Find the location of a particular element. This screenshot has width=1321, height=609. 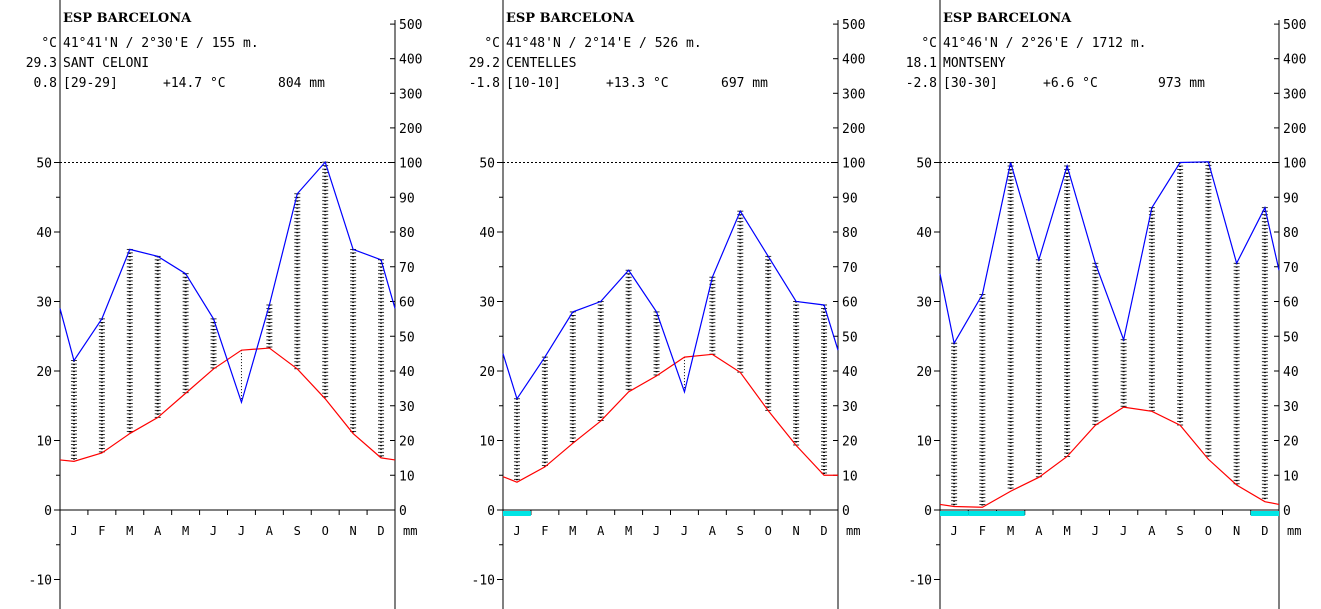

annual-precipitation: 973 mm is located at coordinates (1181, 83).